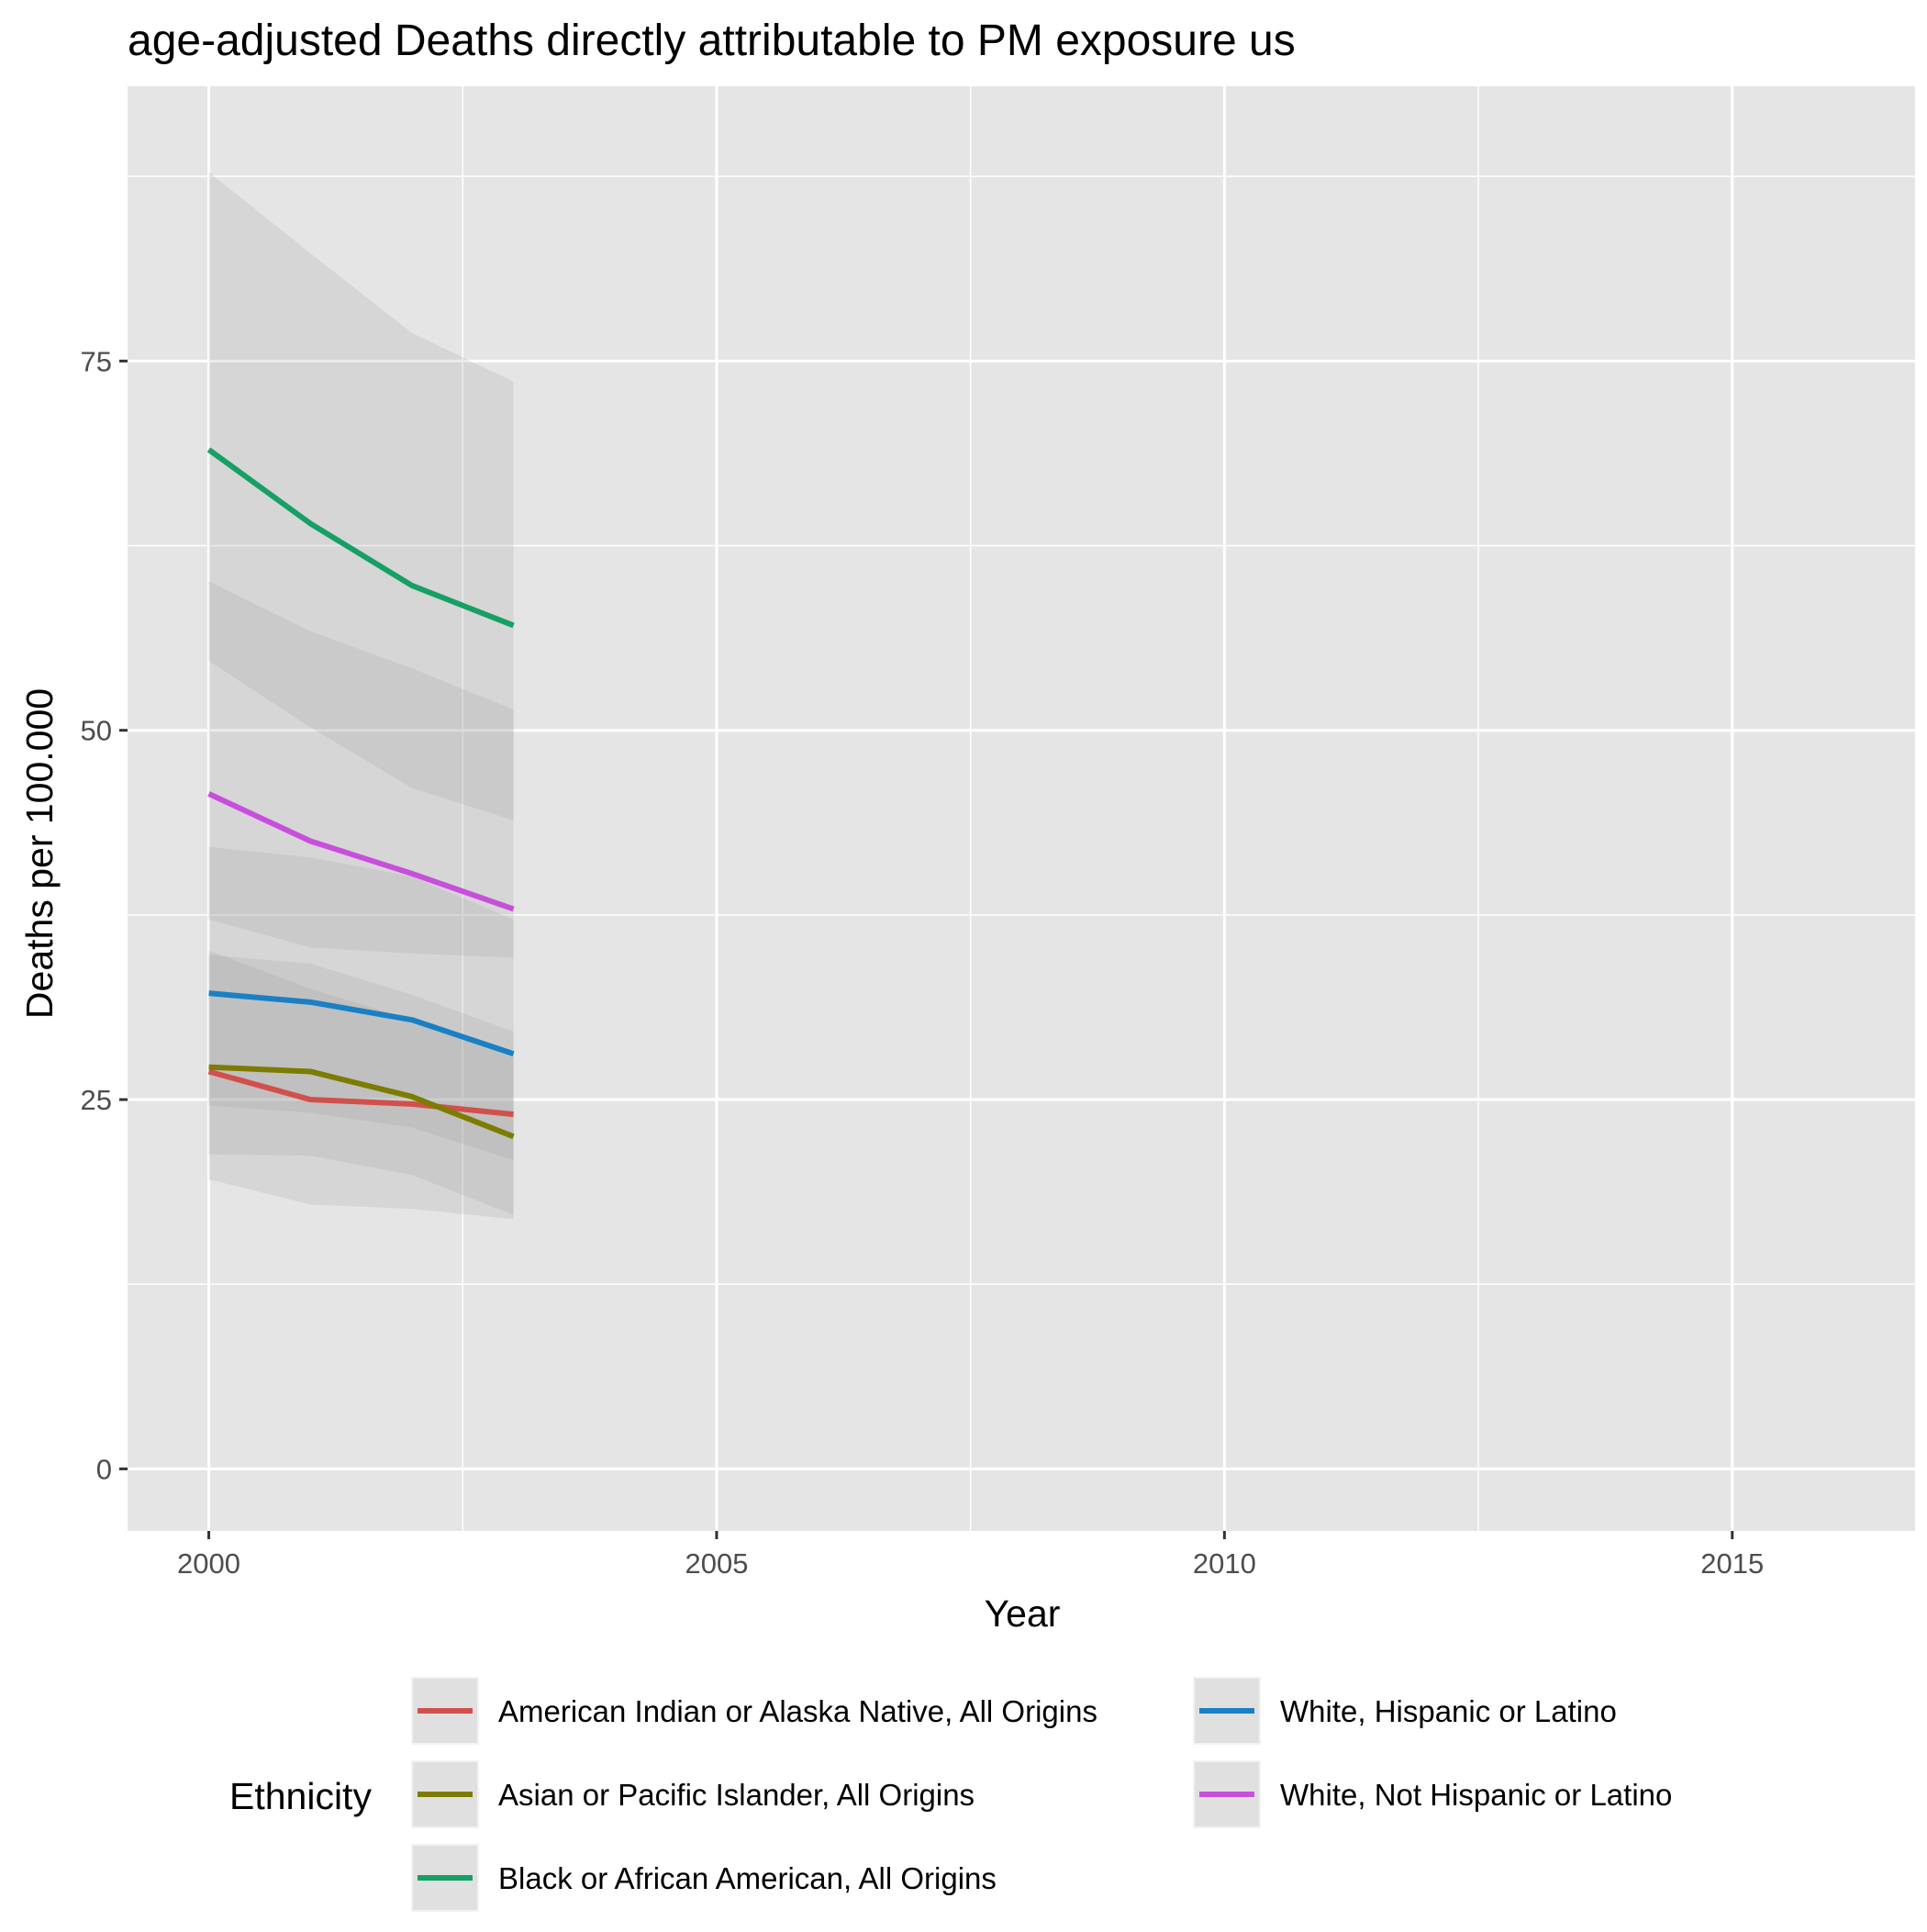 Image resolution: width=1927 pixels, height=1932 pixels. Describe the element at coordinates (104, 915) in the screenshot. I see `y-axis: 0 25 50 75` at that location.